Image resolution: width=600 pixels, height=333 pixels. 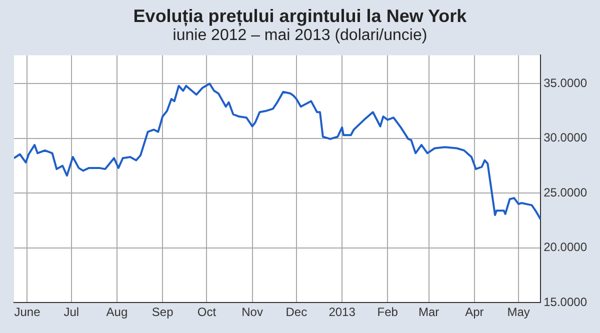 What do you see at coordinates (163, 312) in the screenshot?
I see `x-tick-label: Sep` at bounding box center [163, 312].